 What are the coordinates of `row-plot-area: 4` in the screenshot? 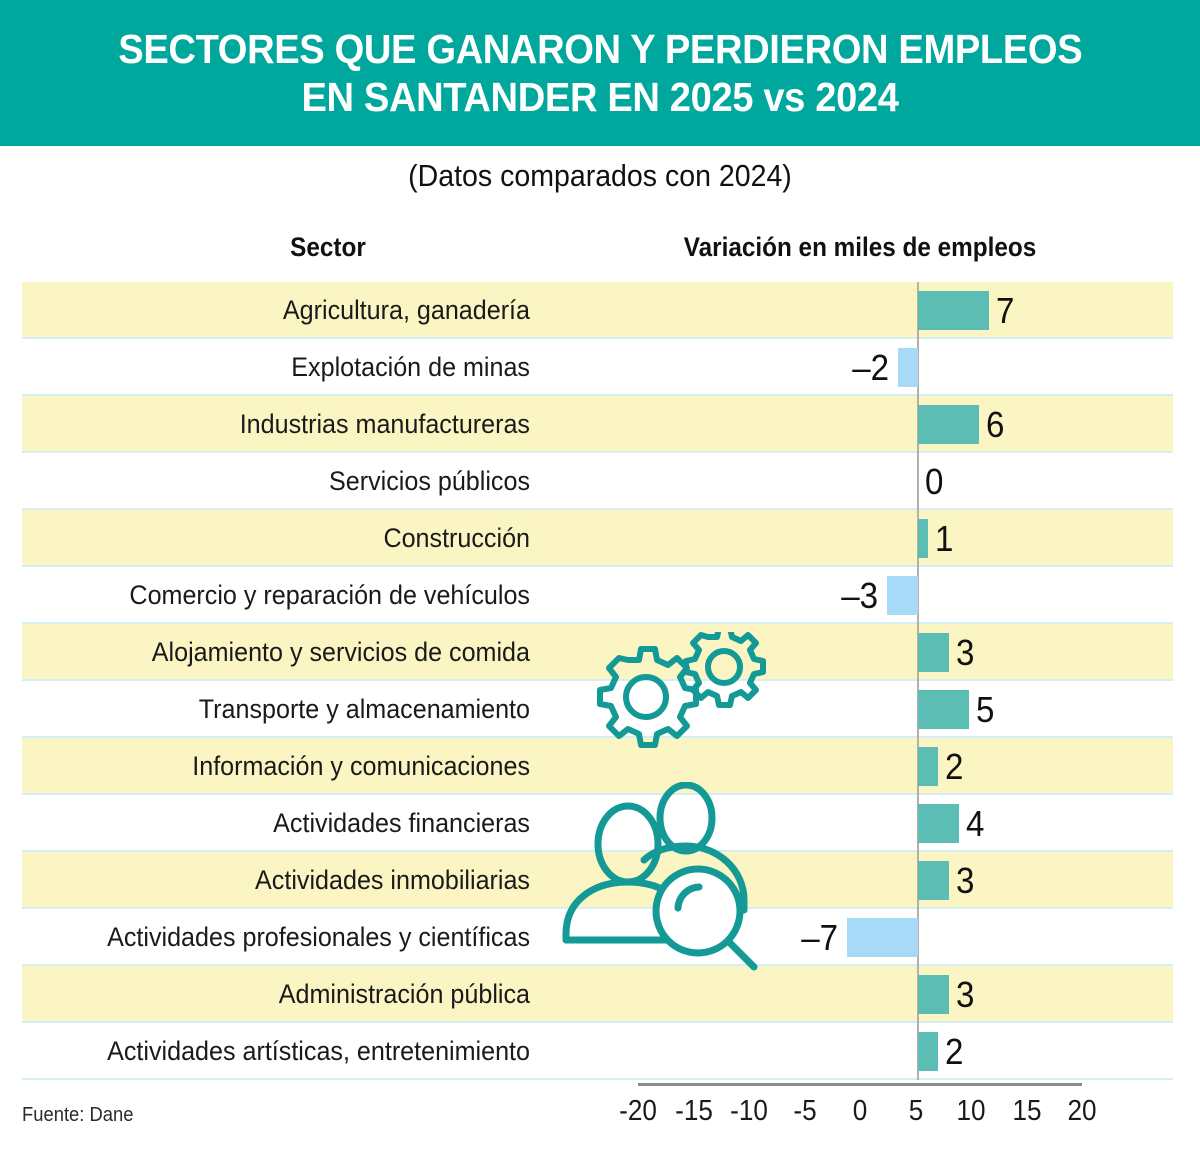 It's located at (600, 823).